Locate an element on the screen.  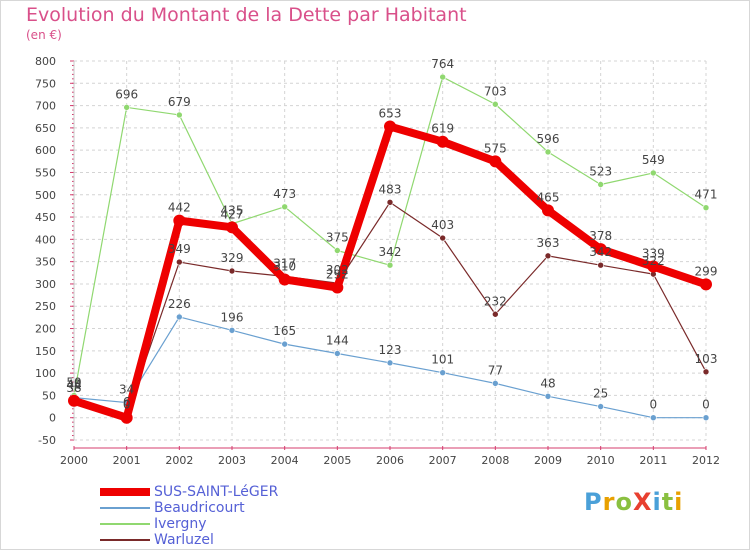
data-label: 653 is located at coordinates (390, 114).